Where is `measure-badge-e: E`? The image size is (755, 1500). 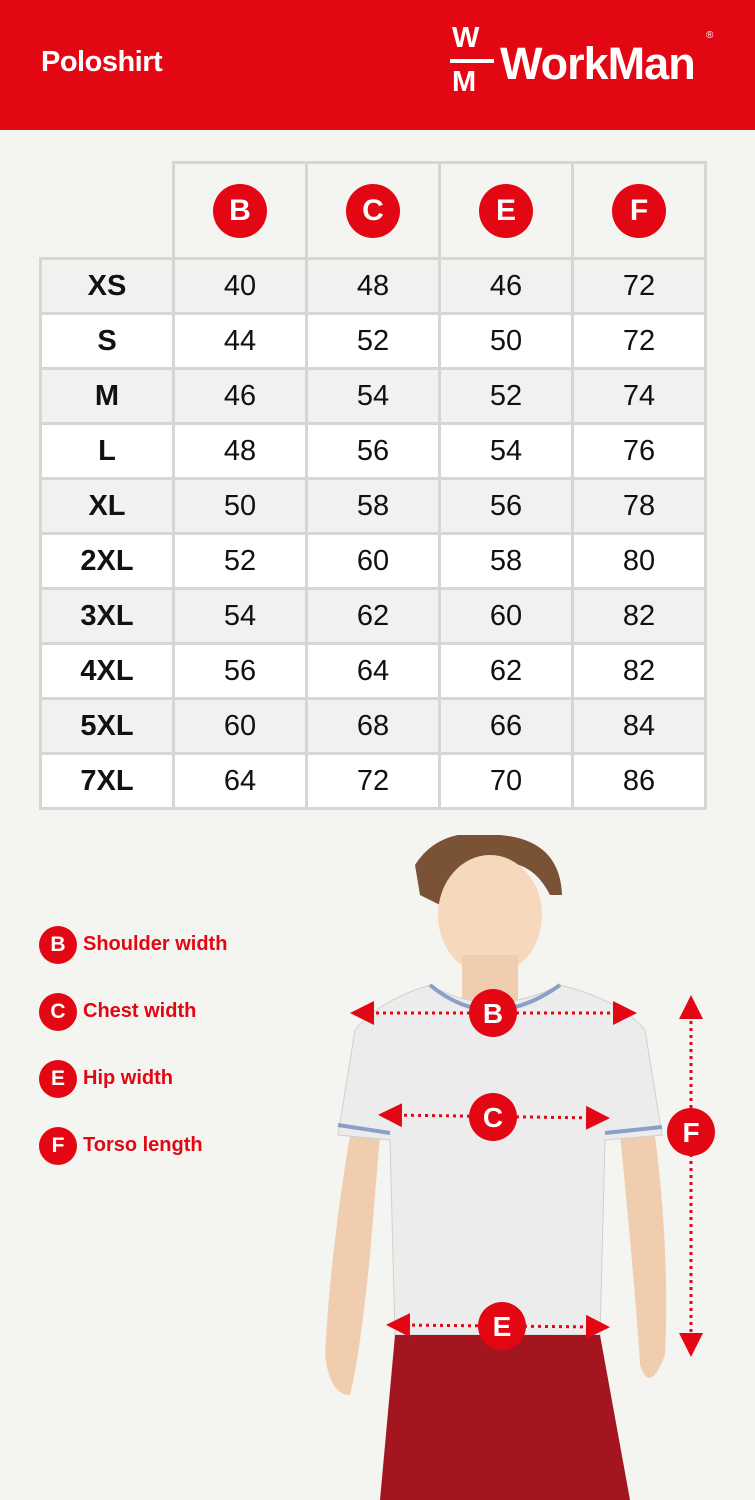 measure-badge-e: E is located at coordinates (506, 210).